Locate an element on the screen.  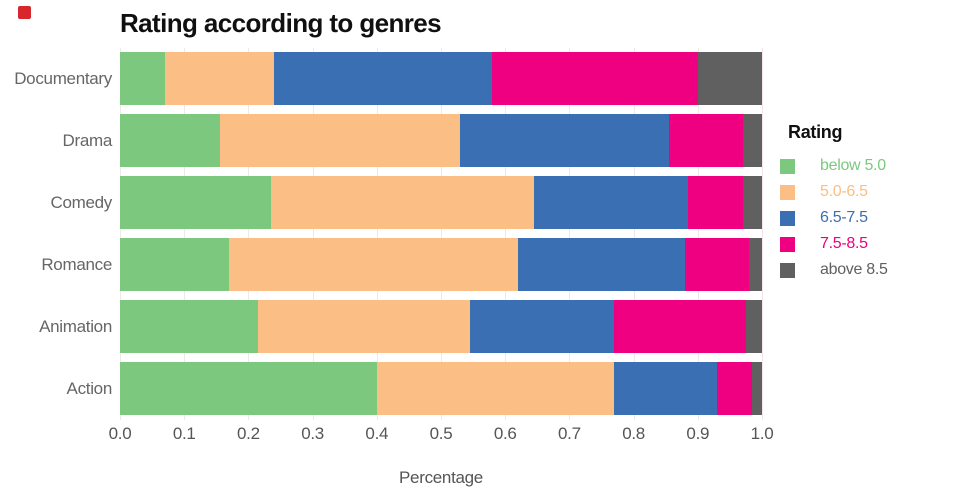
legend-item-label: 5.0-6.5 is located at coordinates (844, 191).